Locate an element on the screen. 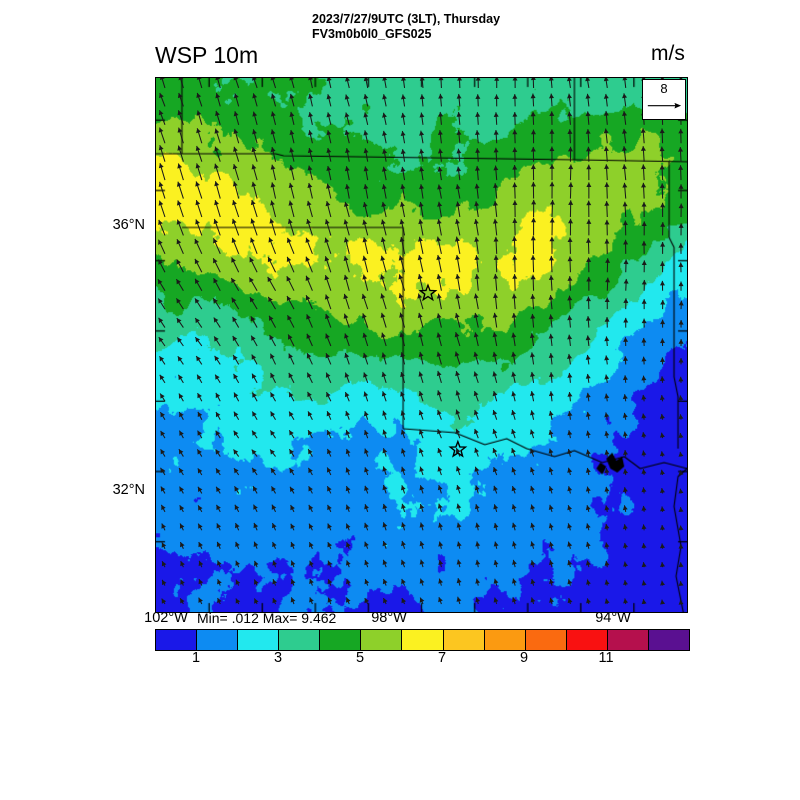 This screenshot has width=800, height=800. arrow-right-icon is located at coordinates (664, 105).